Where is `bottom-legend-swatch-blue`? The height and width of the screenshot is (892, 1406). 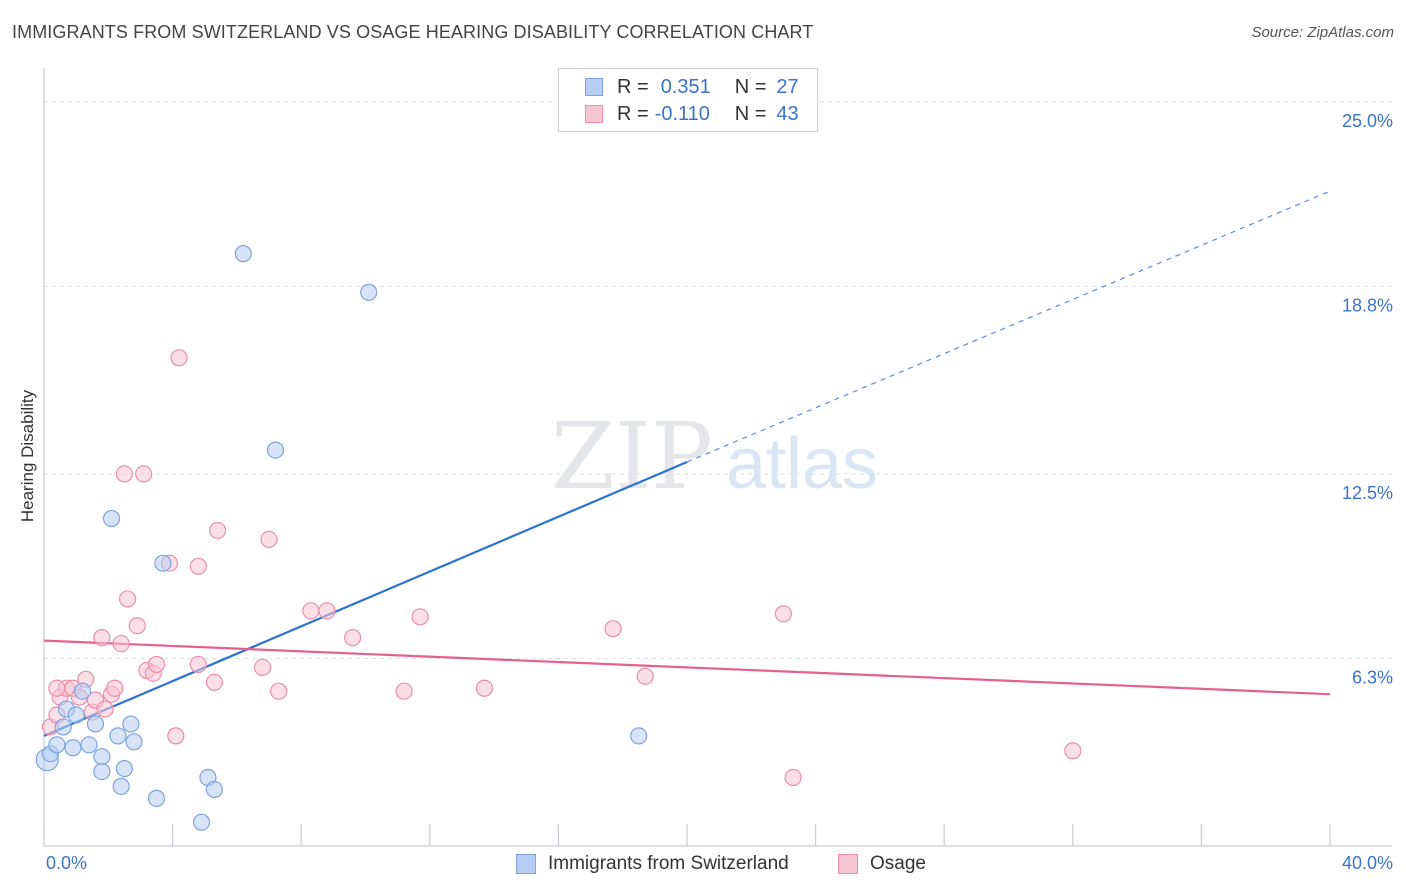 bottom-legend-swatch-blue is located at coordinates (526, 864).